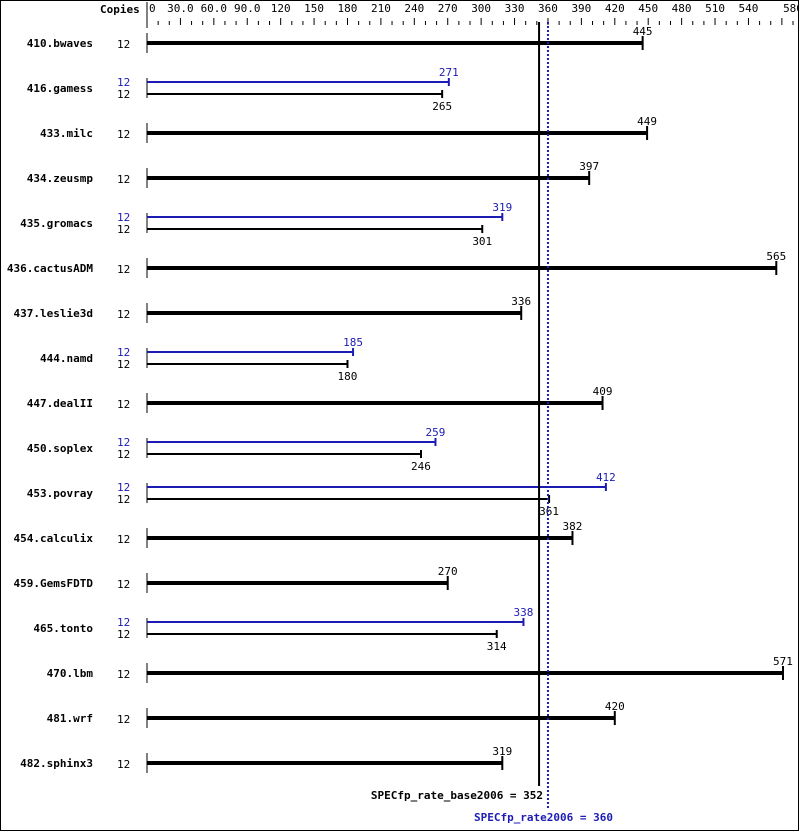 This screenshot has height=831, width=799. What do you see at coordinates (60, 493) in the screenshot?
I see `benchmark-label: 453.povray` at bounding box center [60, 493].